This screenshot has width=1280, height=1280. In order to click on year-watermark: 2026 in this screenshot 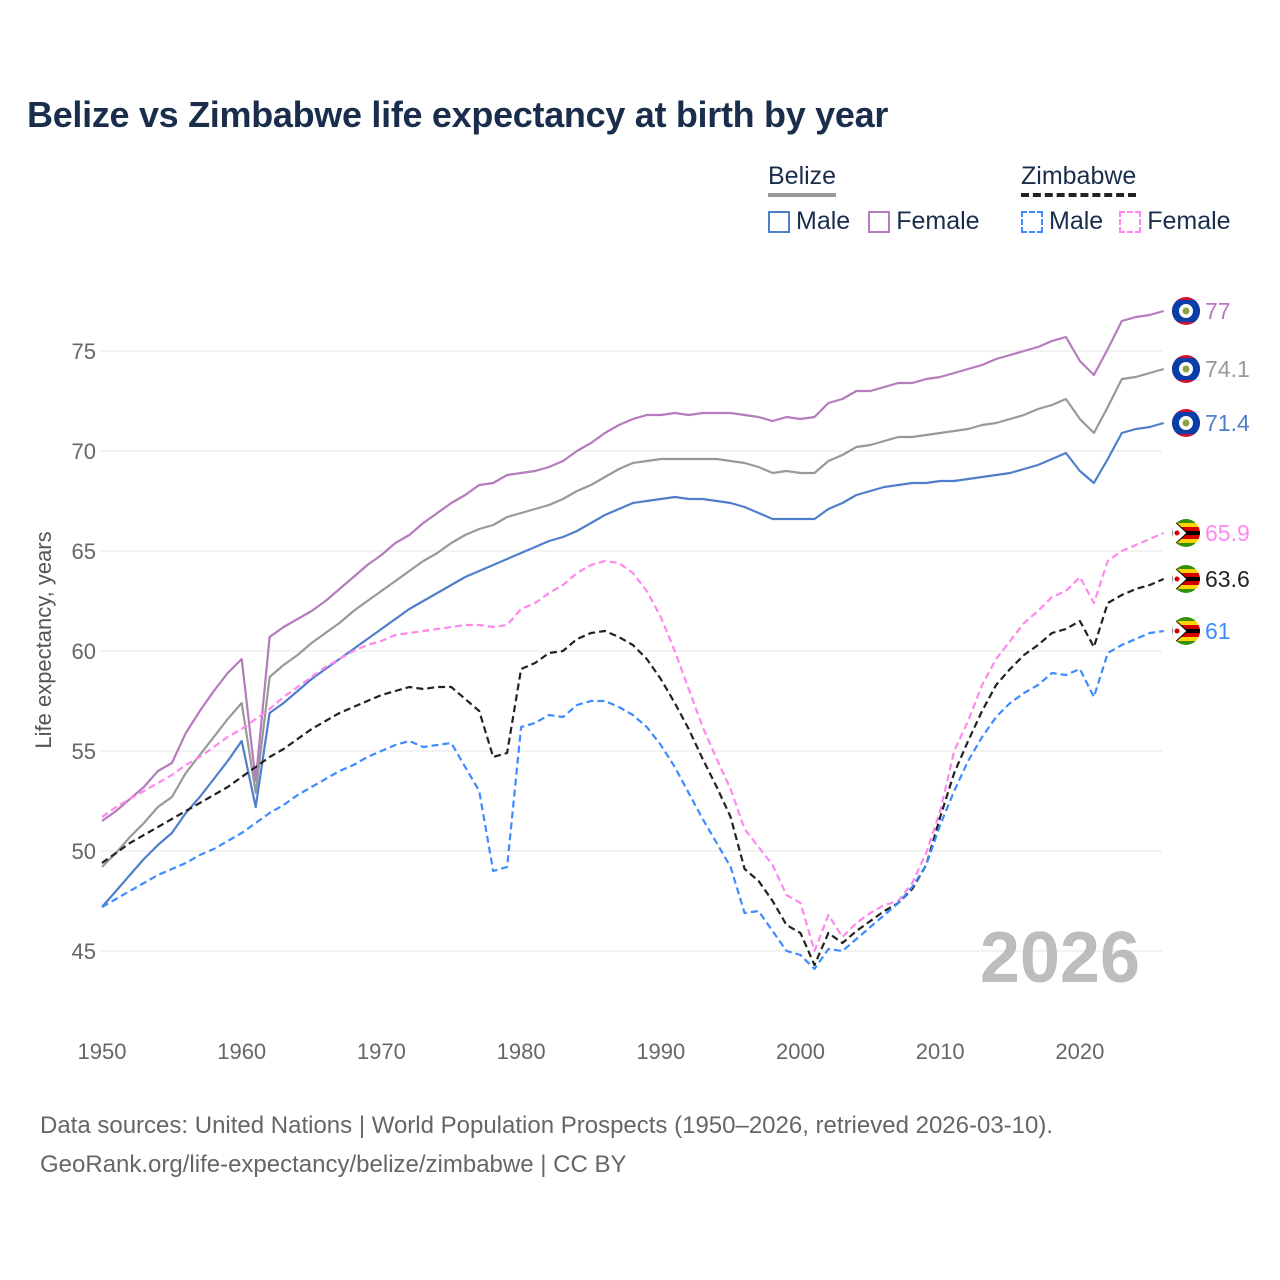, I will do `click(1060, 958)`.